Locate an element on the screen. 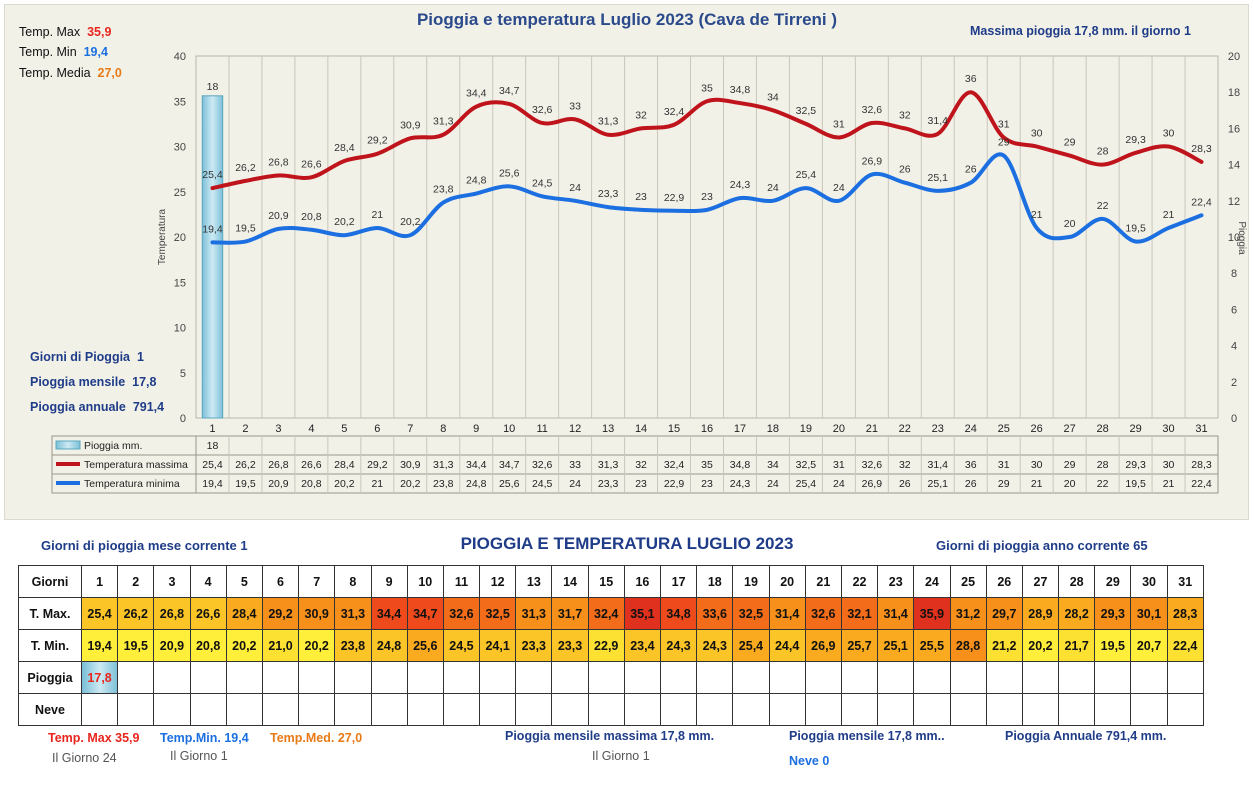 The height and width of the screenshot is (792, 1254). tmin-data-label: 21 is located at coordinates (1037, 215).